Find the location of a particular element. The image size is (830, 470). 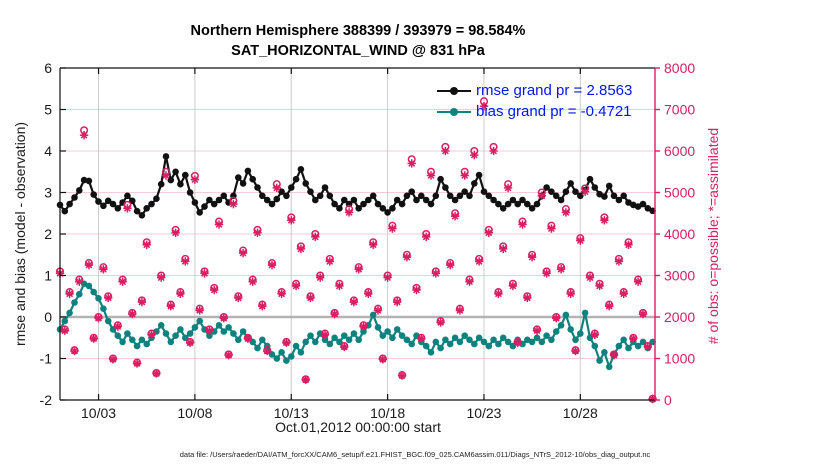

svg-text: 1 is located at coordinates (48, 276).